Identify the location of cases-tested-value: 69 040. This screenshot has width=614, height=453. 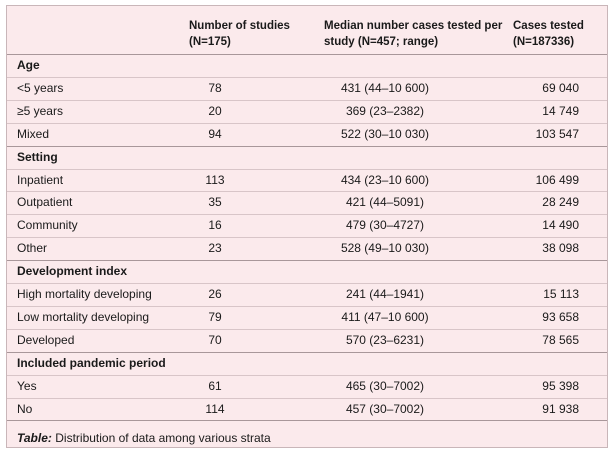
(560, 87).